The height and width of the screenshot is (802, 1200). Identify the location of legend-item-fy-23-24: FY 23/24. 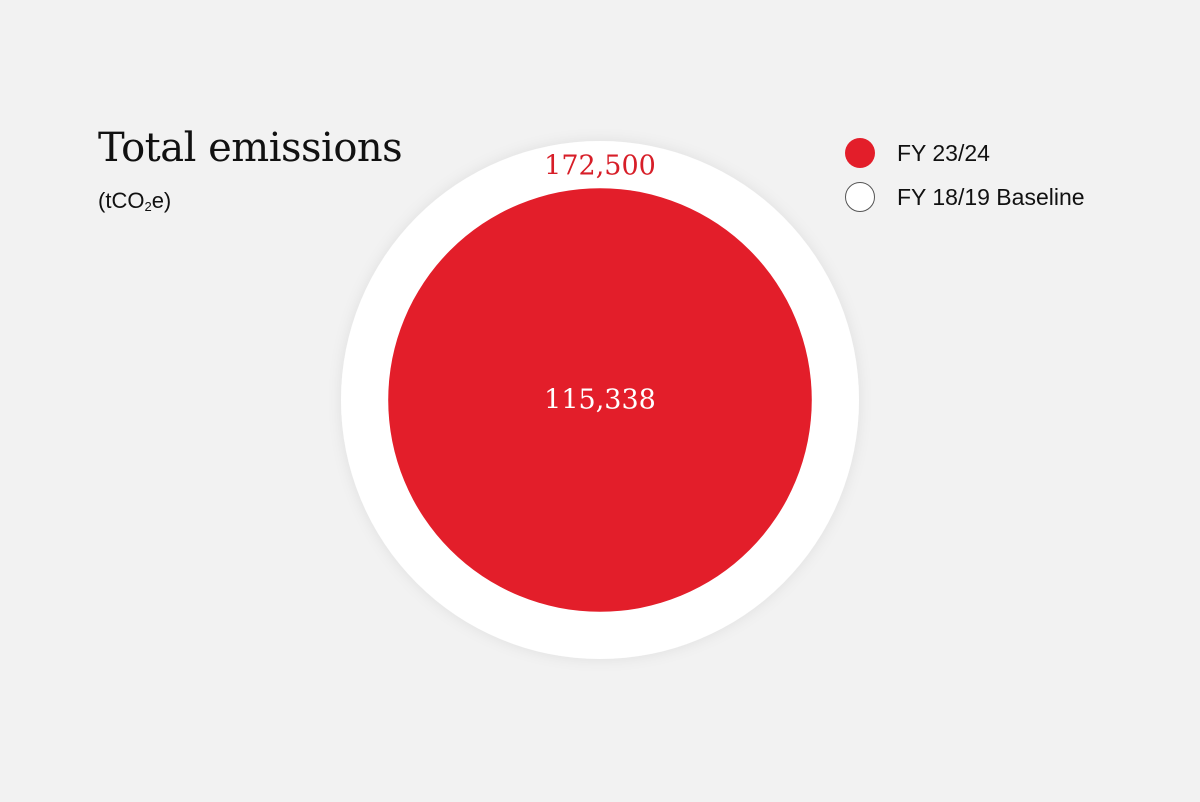
(965, 153).